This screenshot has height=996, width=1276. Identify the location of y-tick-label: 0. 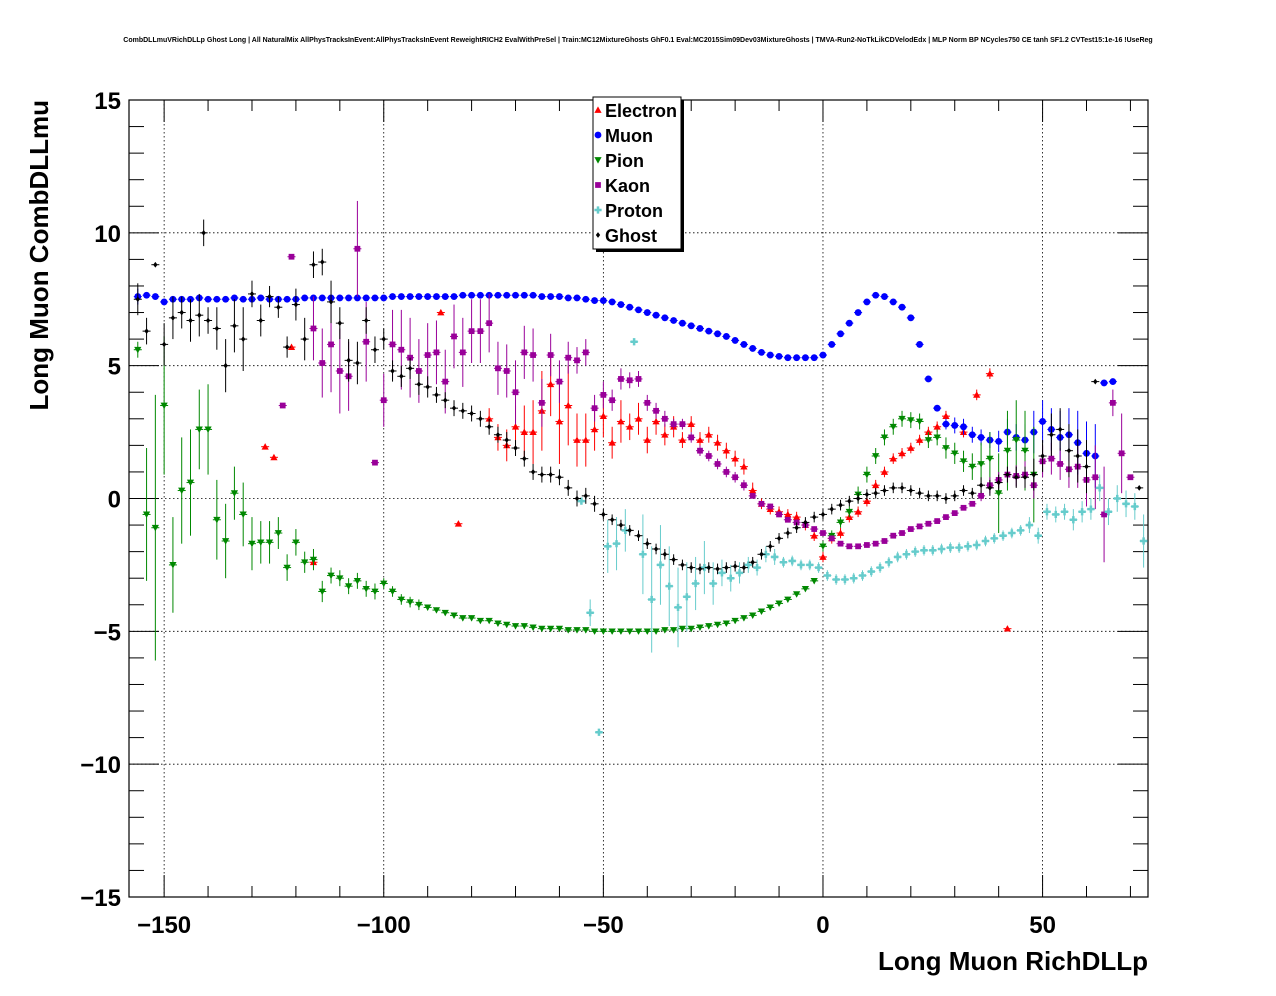
(114, 500).